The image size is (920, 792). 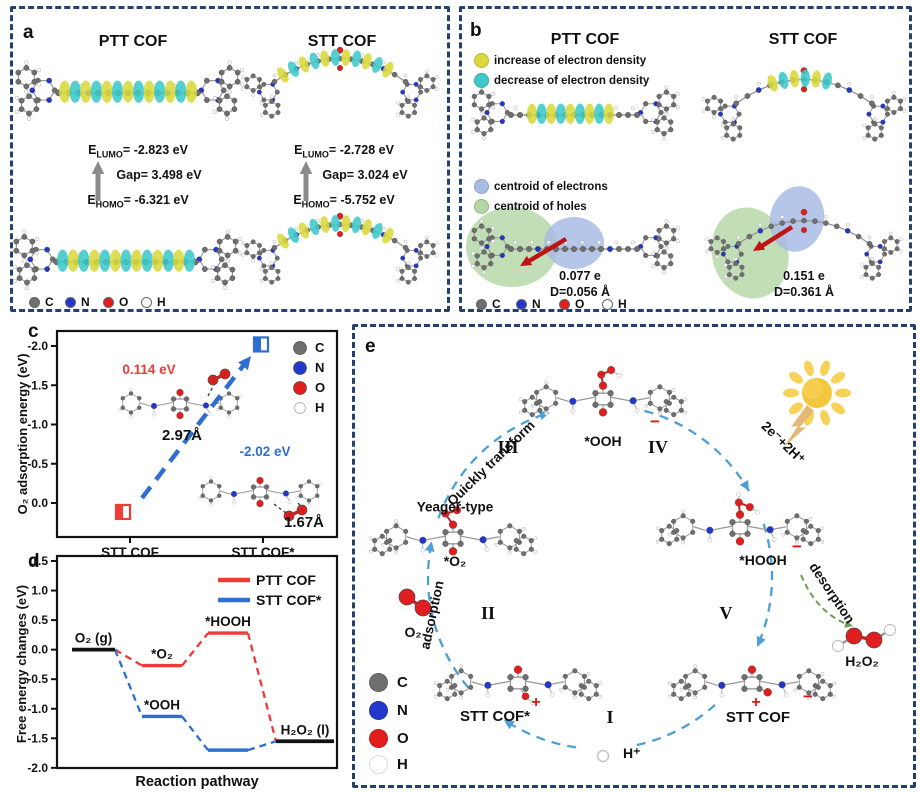 What do you see at coordinates (138, 201) in the screenshot?
I see `ptt-homo-energy: EHOMO= -6.321 eV` at bounding box center [138, 201].